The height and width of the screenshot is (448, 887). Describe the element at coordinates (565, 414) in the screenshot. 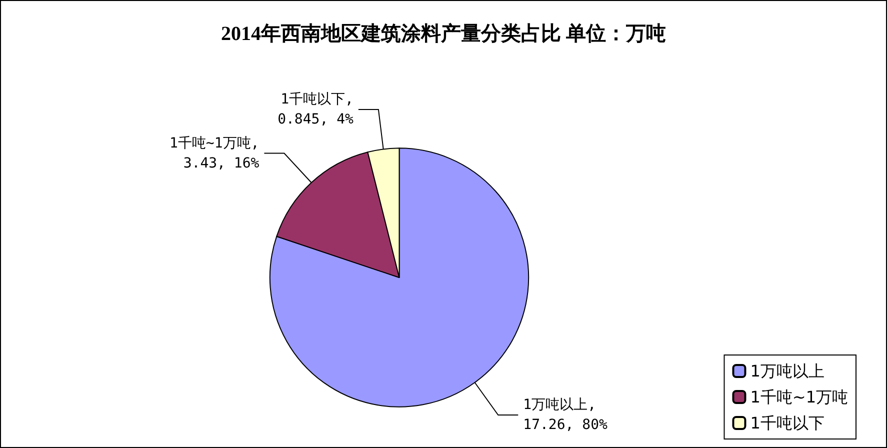

I see `data-label: 1万吨以上, 17.26, 80%` at that location.